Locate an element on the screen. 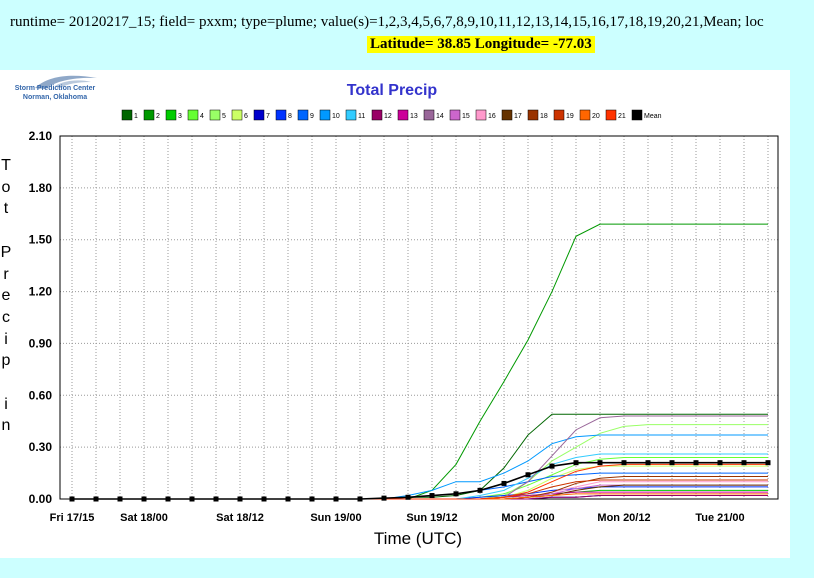 This screenshot has height=578, width=814. logo-line-2: Norman, Oklahoma is located at coordinates (55, 97).